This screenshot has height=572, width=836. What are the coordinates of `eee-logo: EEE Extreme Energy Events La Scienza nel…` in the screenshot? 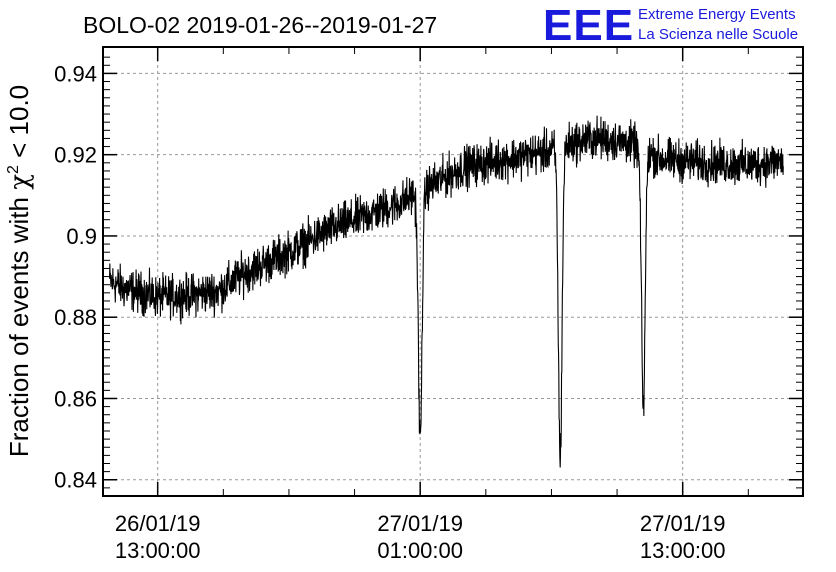 It's located at (670, 25).